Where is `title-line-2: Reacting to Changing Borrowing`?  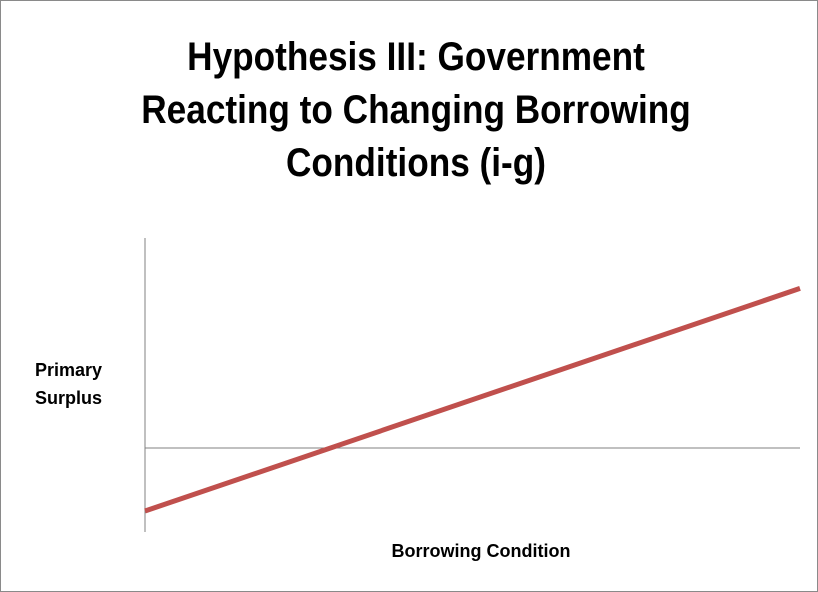 title-line-2: Reacting to Changing Borrowing is located at coordinates (416, 110).